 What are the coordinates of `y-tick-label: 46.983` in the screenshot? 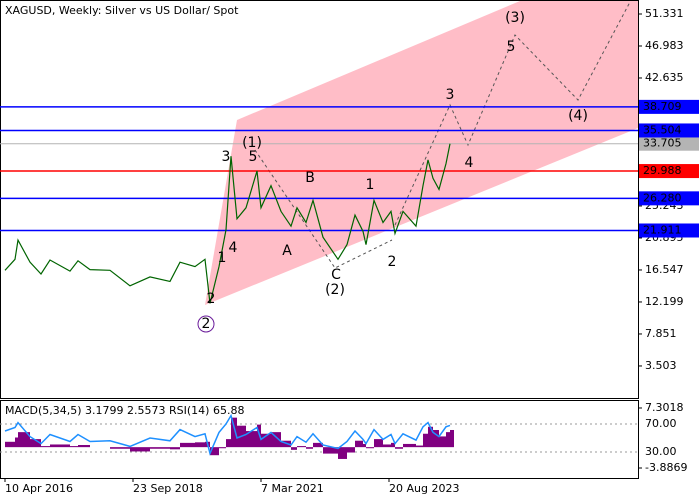 It's located at (664, 45).